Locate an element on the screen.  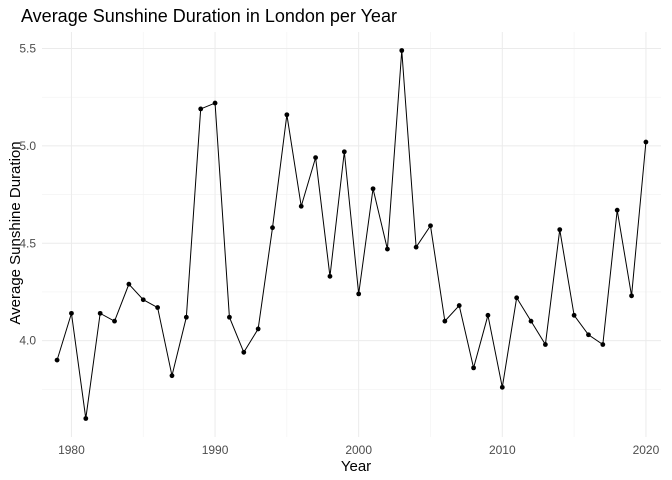
y-tick-label: 5.0 is located at coordinates (27, 146).